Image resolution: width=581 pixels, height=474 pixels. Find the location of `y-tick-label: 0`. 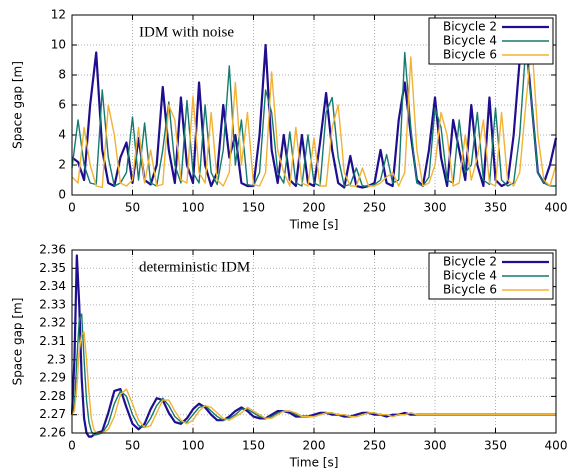

y-tick-label: 0 is located at coordinates (62, 195).